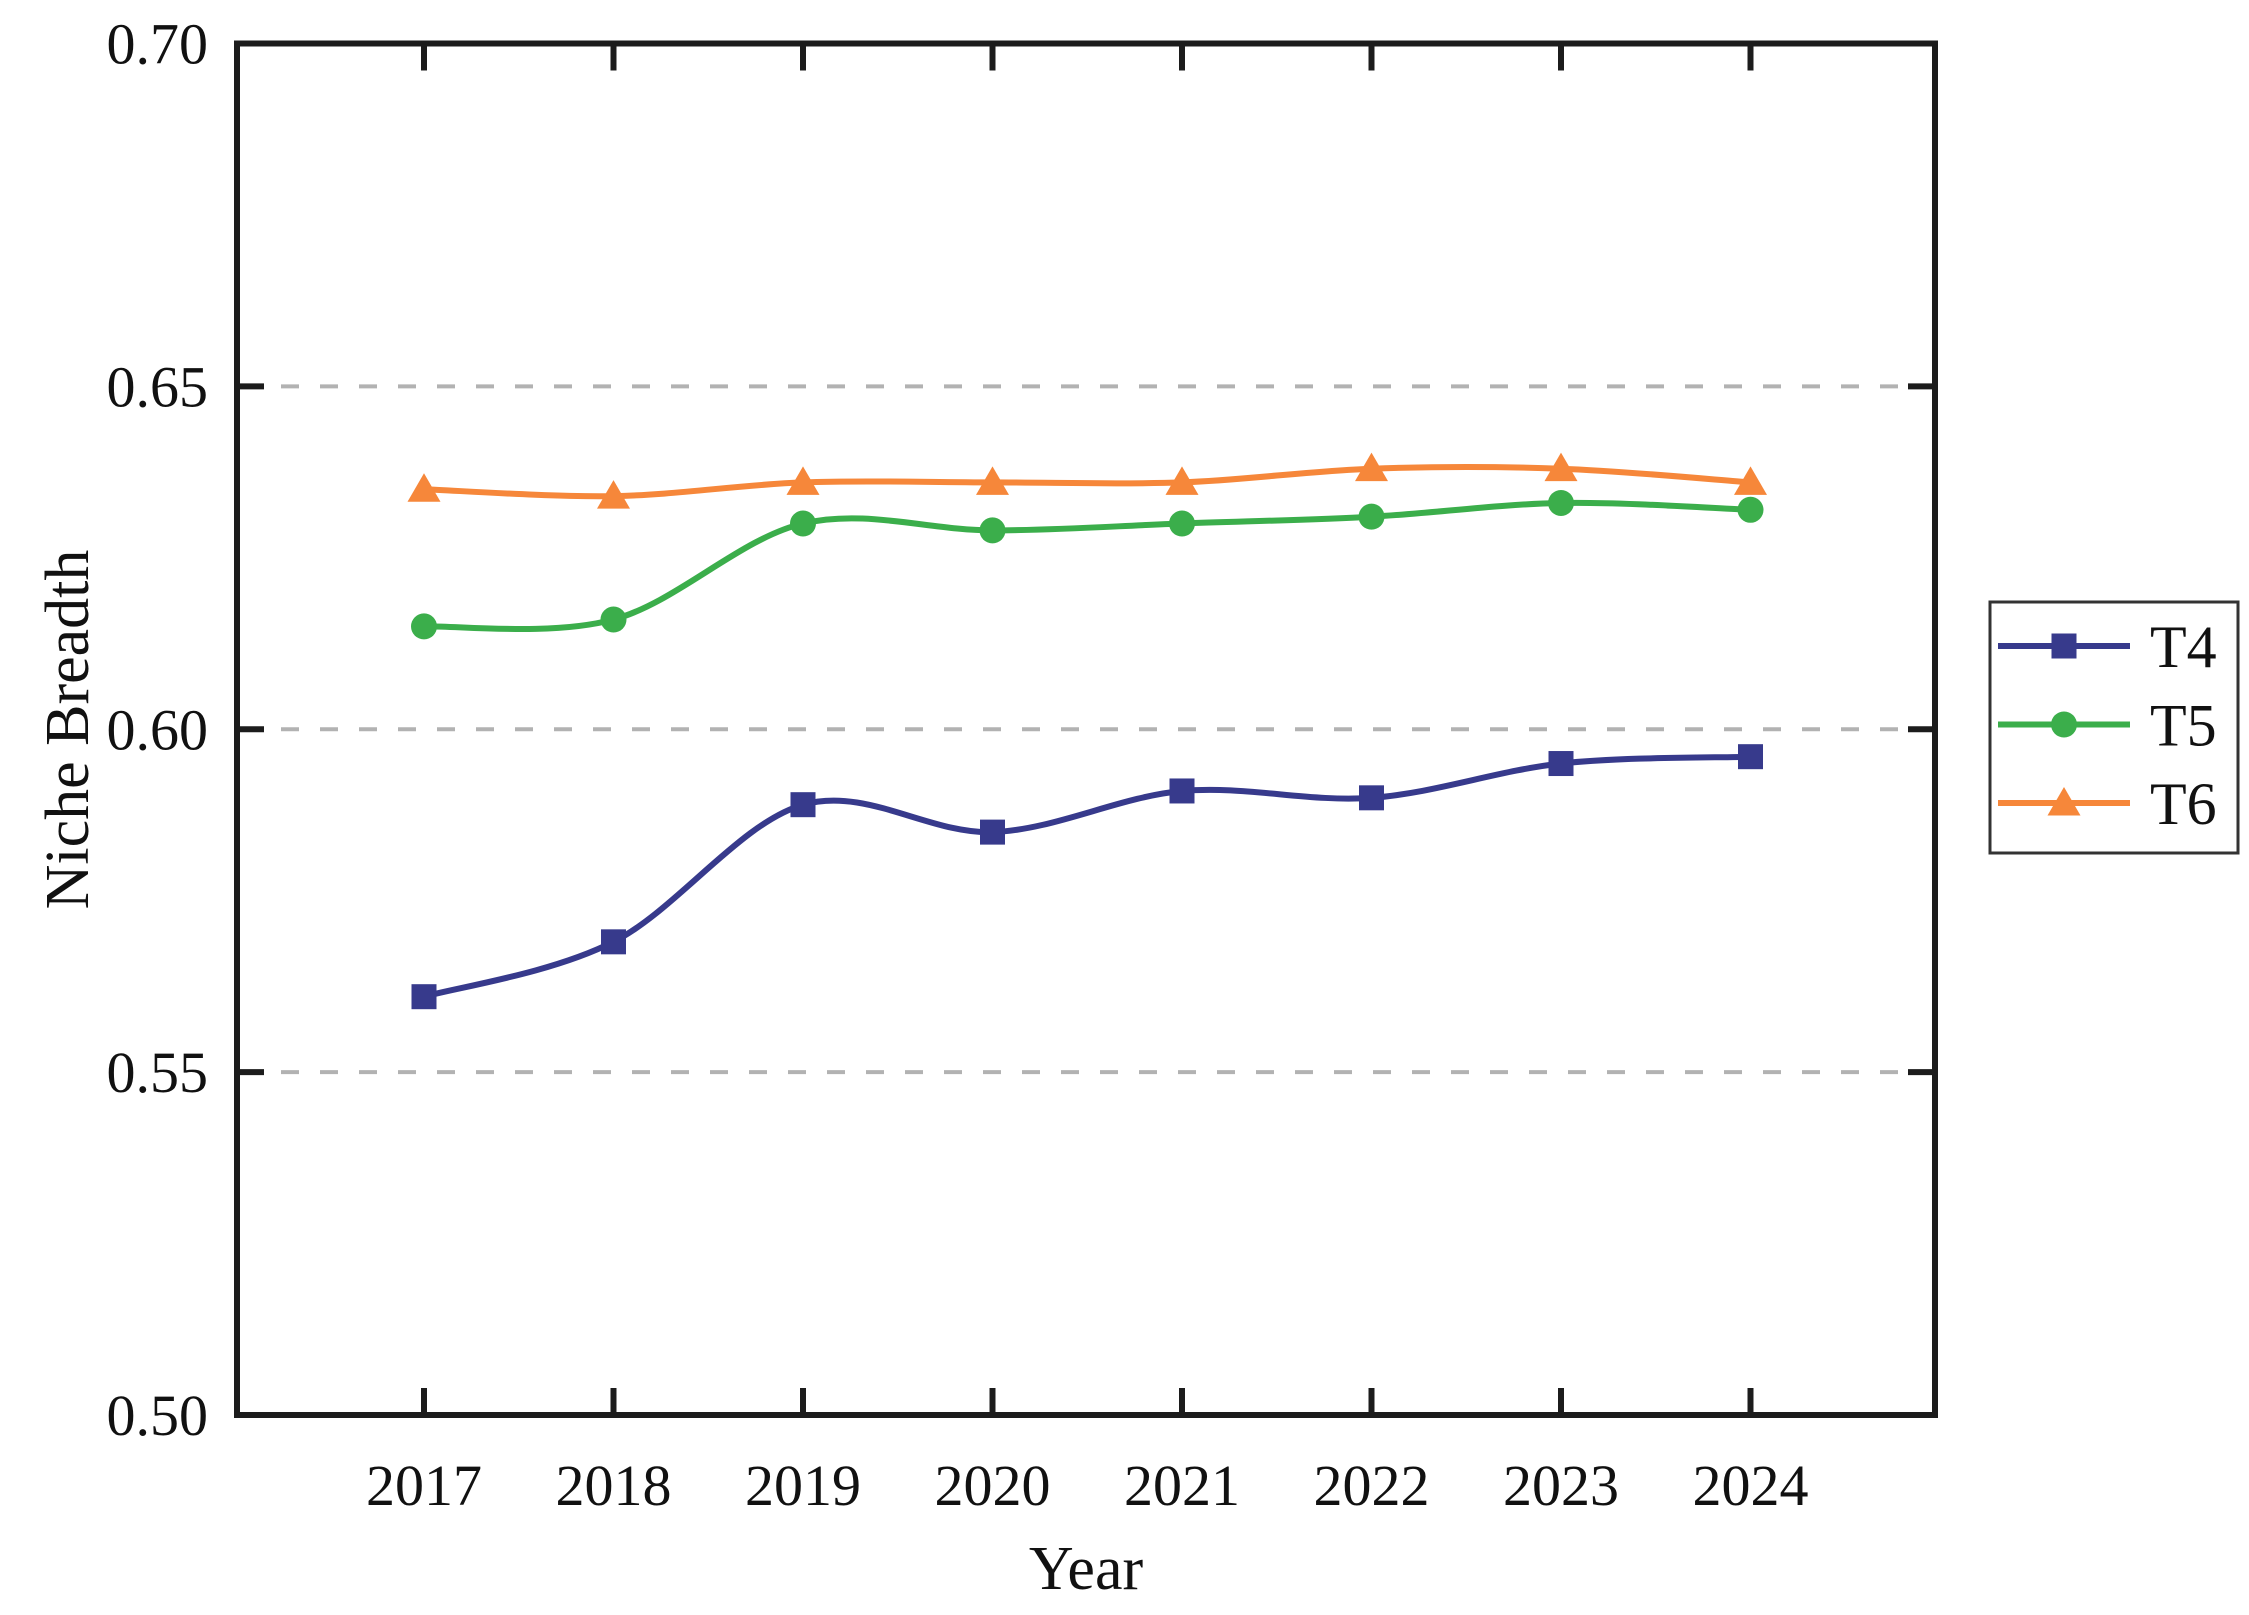 Image resolution: width=2249 pixels, height=1615 pixels. Describe the element at coordinates (68, 730) in the screenshot. I see `y-axis-title: Niche Breadth` at that location.